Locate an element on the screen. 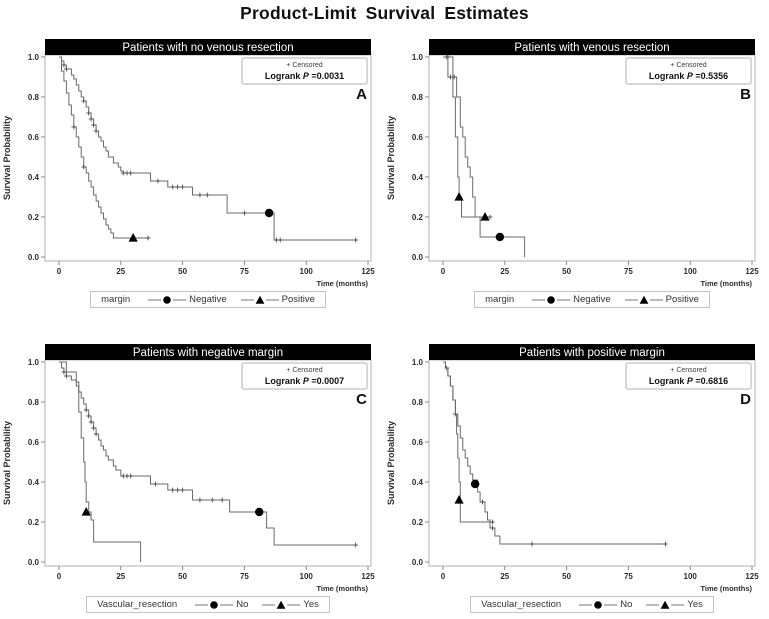  legend-entry-label: Negative is located at coordinates (208, 299).